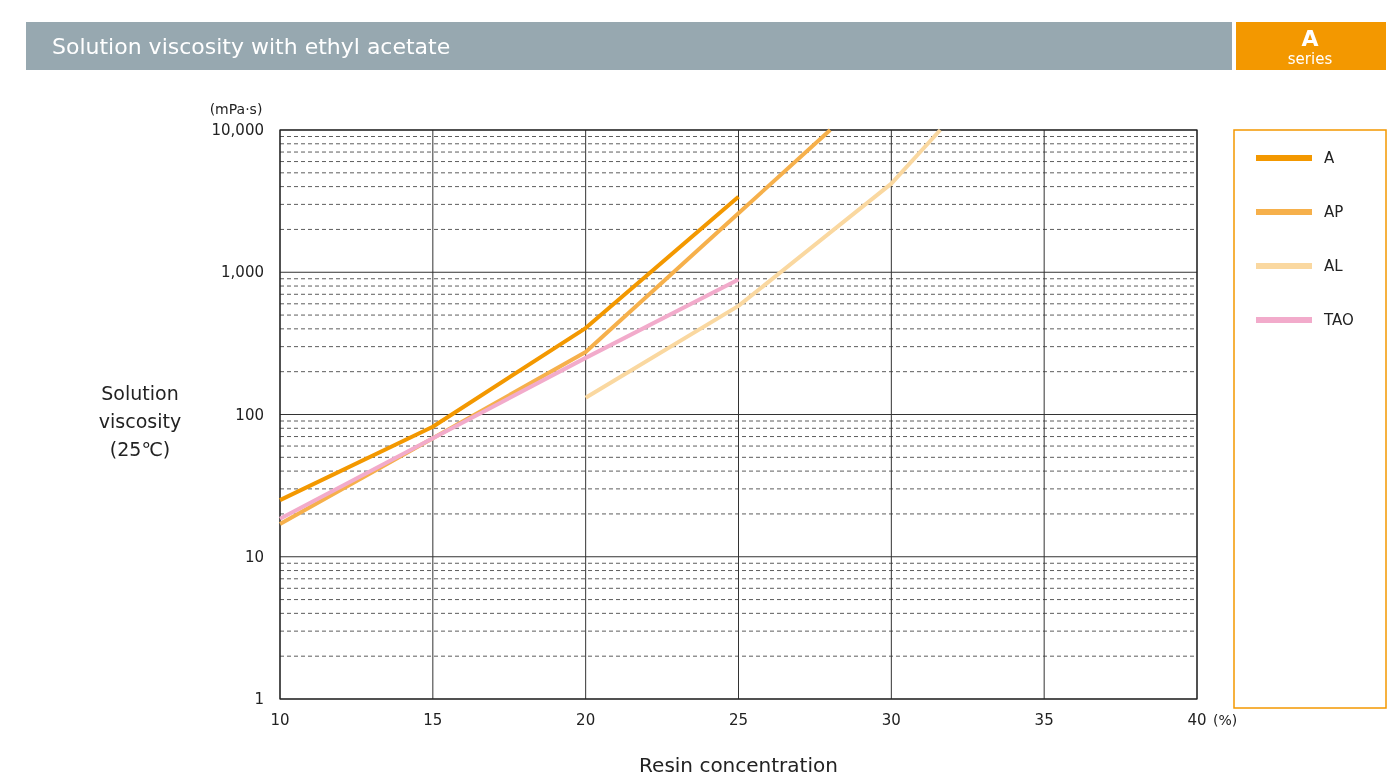 This screenshot has height=778, width=1398. What do you see at coordinates (280, 720) in the screenshot?
I see `x-tick-label: 10` at bounding box center [280, 720].